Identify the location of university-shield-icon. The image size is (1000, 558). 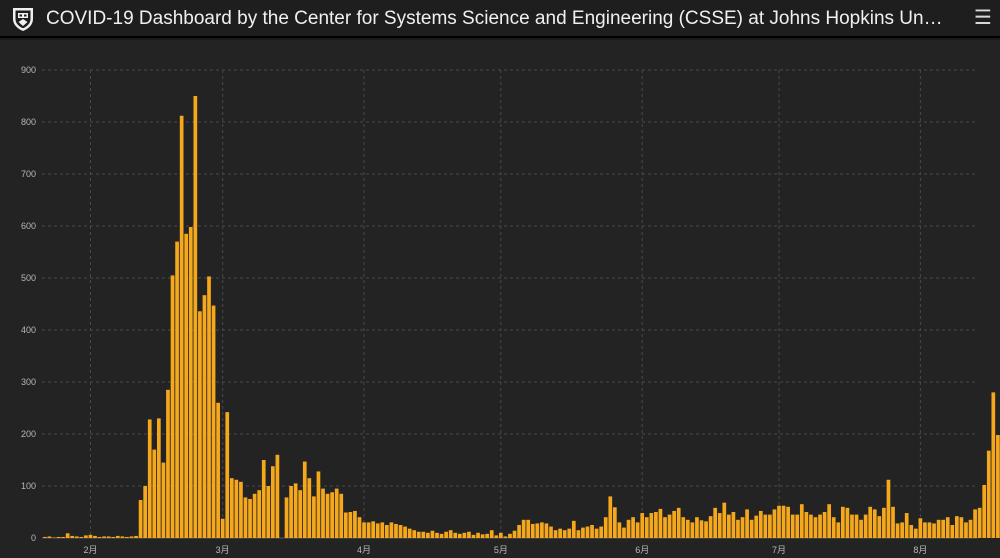
(23, 19).